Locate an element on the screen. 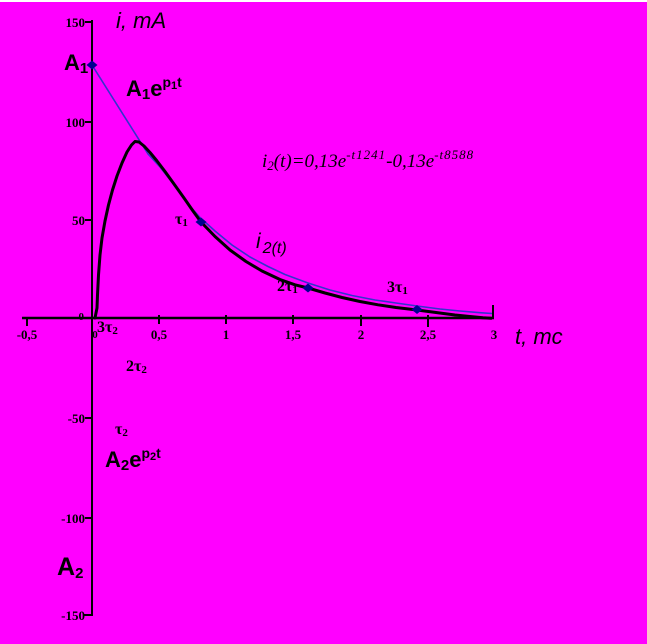 The image size is (647, 644). label-A1-exp-p: p is located at coordinates (167, 82).